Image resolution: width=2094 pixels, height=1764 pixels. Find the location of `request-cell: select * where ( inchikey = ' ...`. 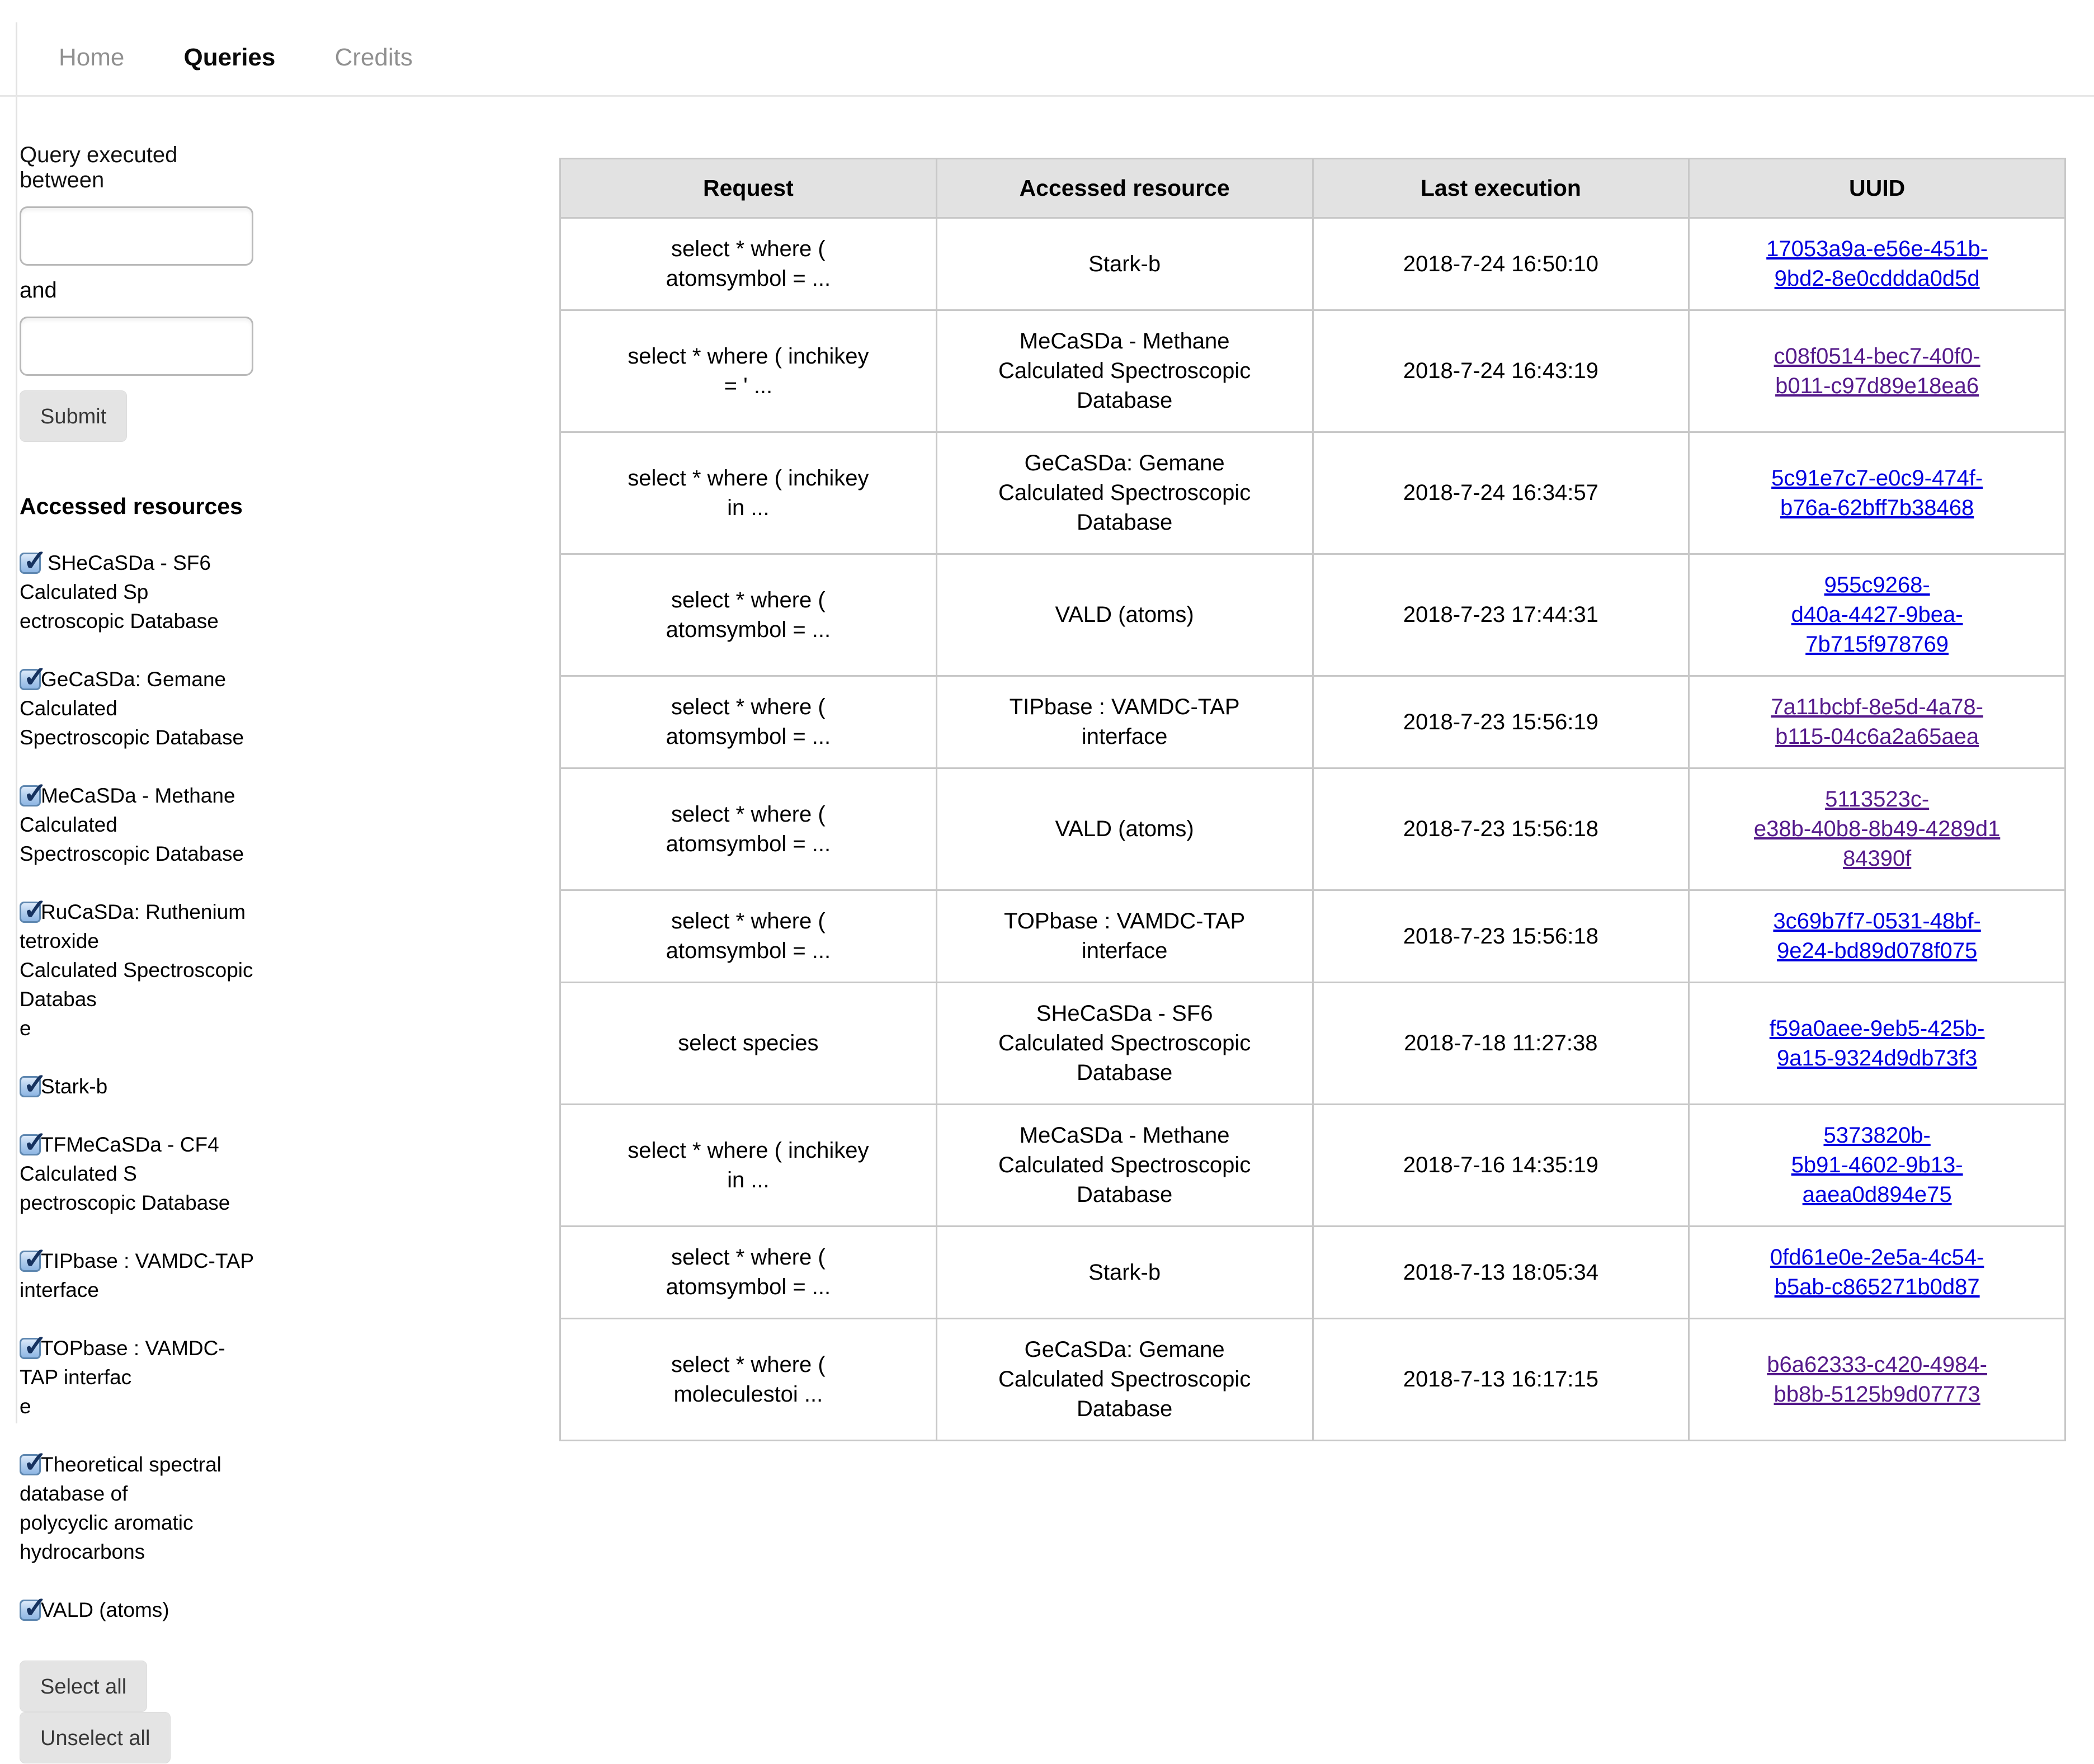

request-cell: select * where ( inchikey = ' ... is located at coordinates (748, 371).